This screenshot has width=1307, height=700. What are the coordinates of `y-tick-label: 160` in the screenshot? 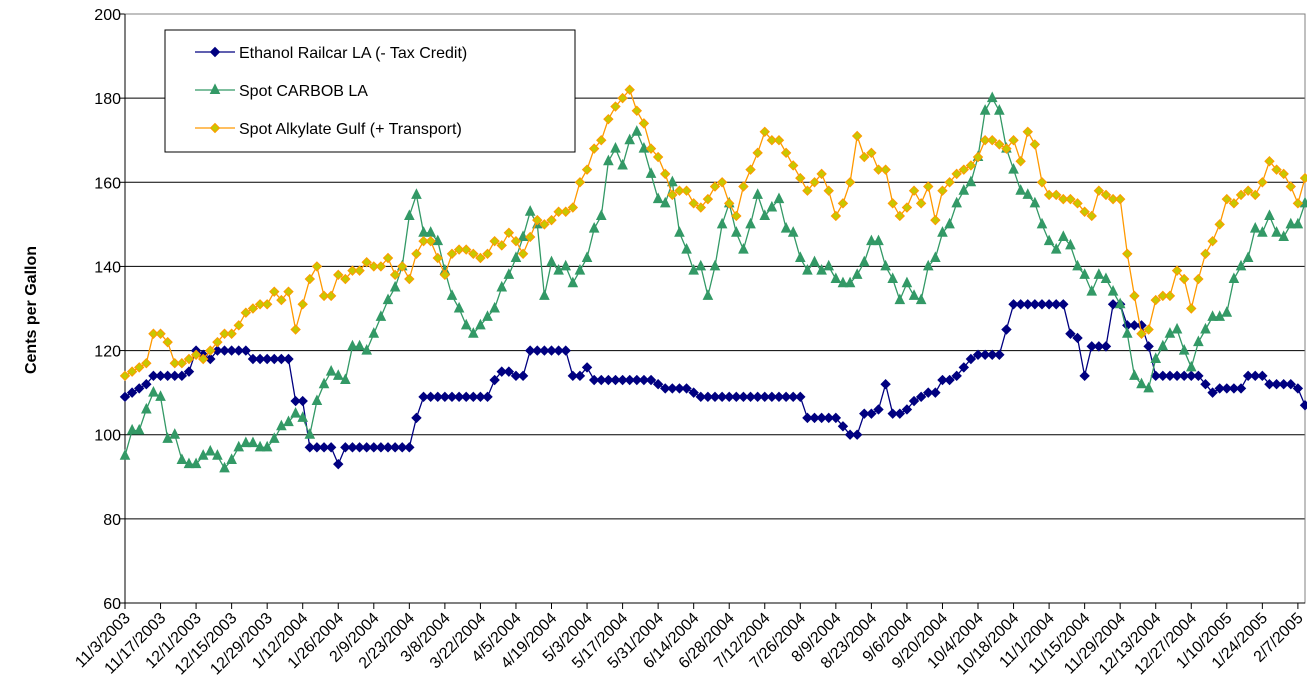 It's located at (107, 183).